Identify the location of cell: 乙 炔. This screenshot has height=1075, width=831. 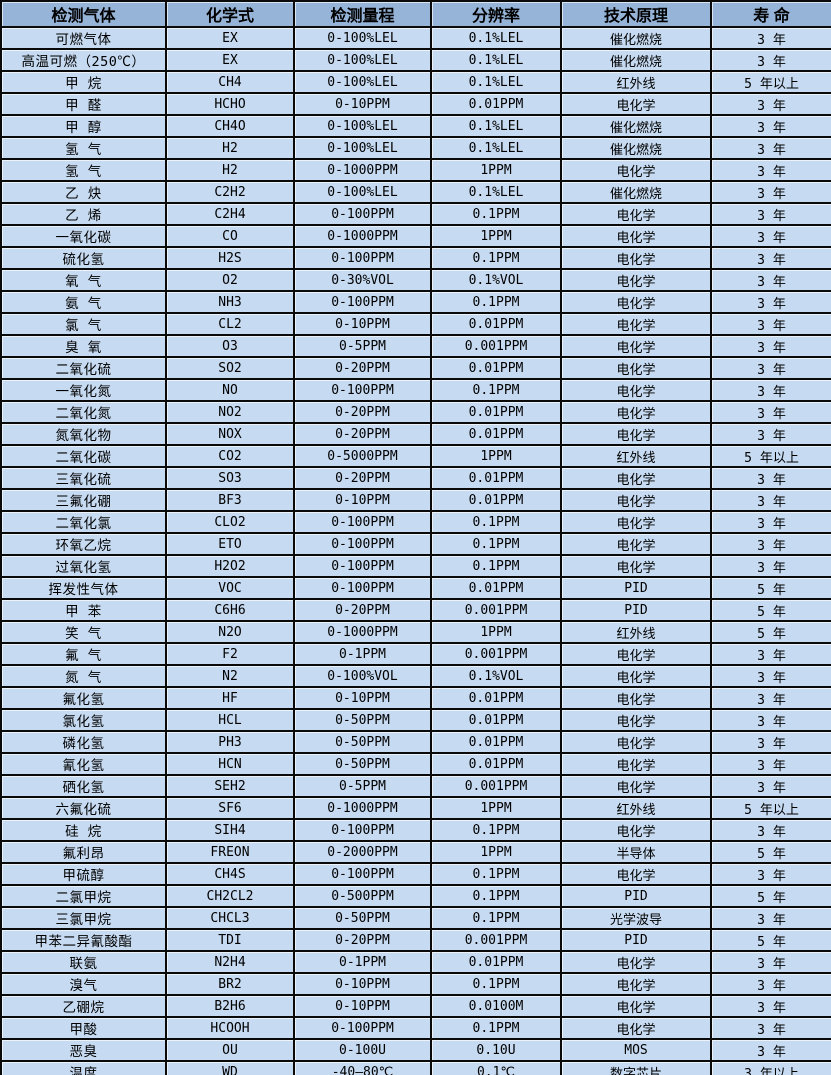
(83, 192).